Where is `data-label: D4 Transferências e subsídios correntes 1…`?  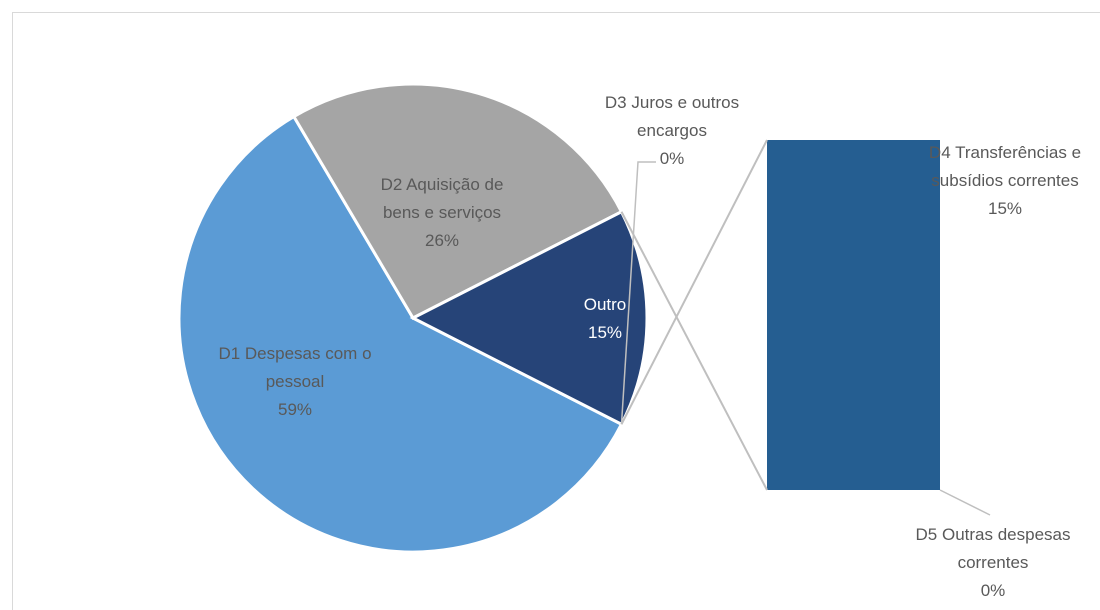 data-label: D4 Transferências e subsídios correntes 1… is located at coordinates (1000, 181).